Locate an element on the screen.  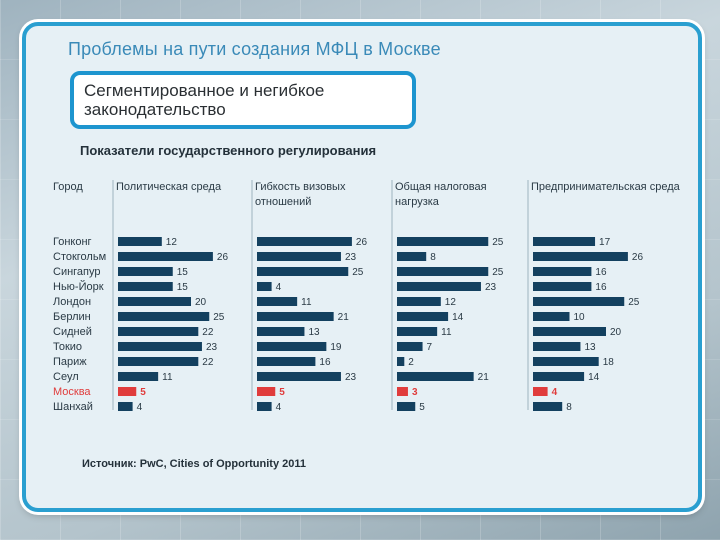
series-header-2: отношений is located at coordinates (283, 202).